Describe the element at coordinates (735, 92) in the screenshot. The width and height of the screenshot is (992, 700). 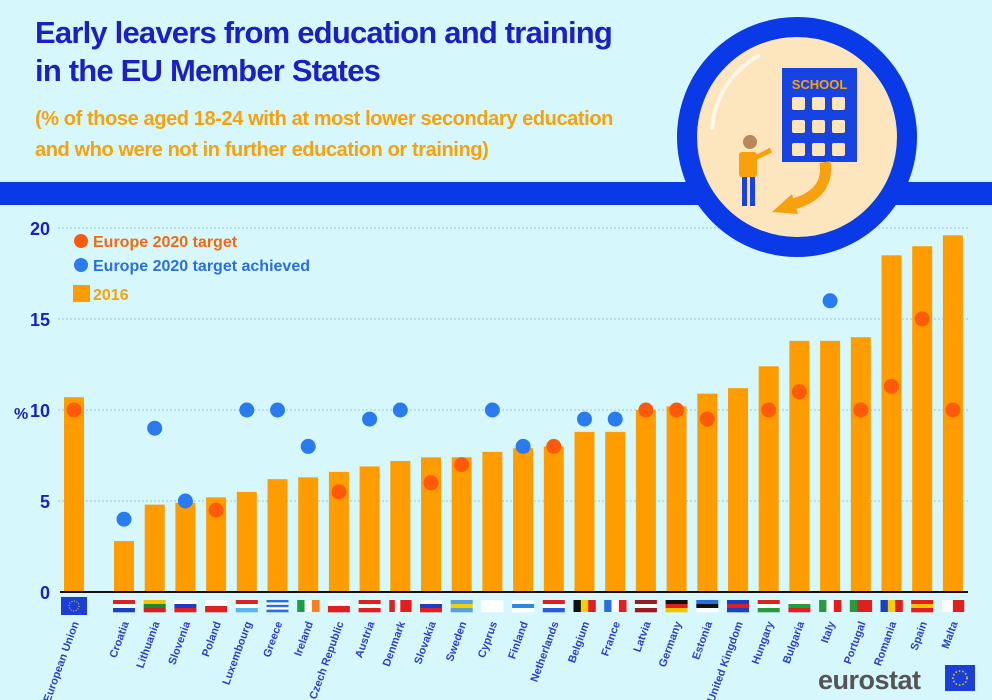
I see `glare` at that location.